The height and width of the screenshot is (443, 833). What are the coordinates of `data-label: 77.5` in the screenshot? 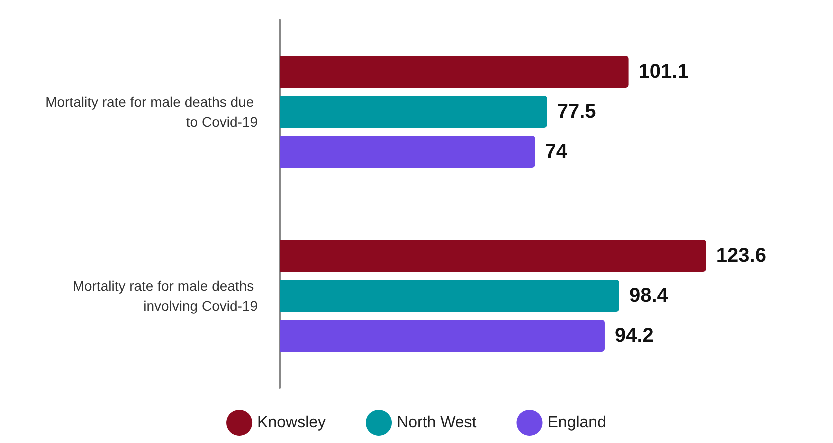 It's located at (576, 112).